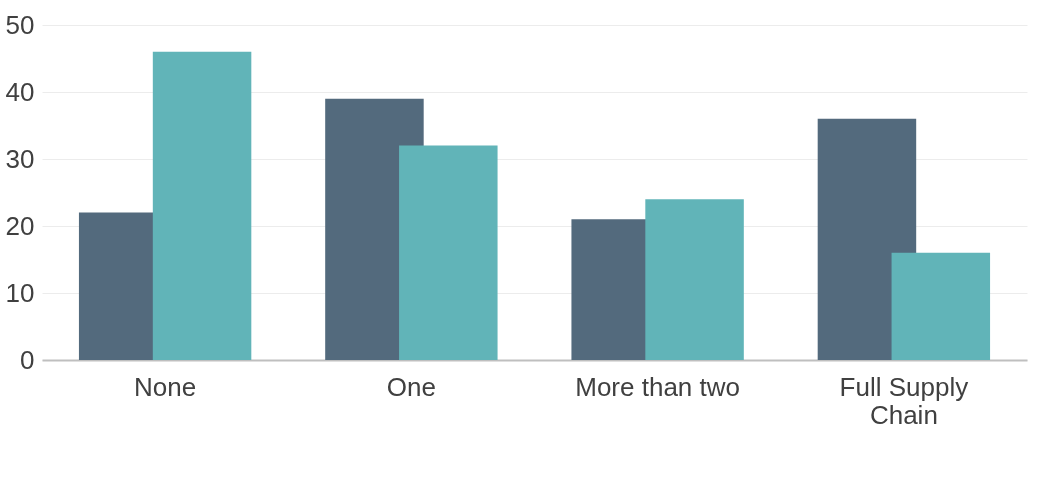 The image size is (1060, 502). I want to click on y-tick-label: 20, so click(20, 225).